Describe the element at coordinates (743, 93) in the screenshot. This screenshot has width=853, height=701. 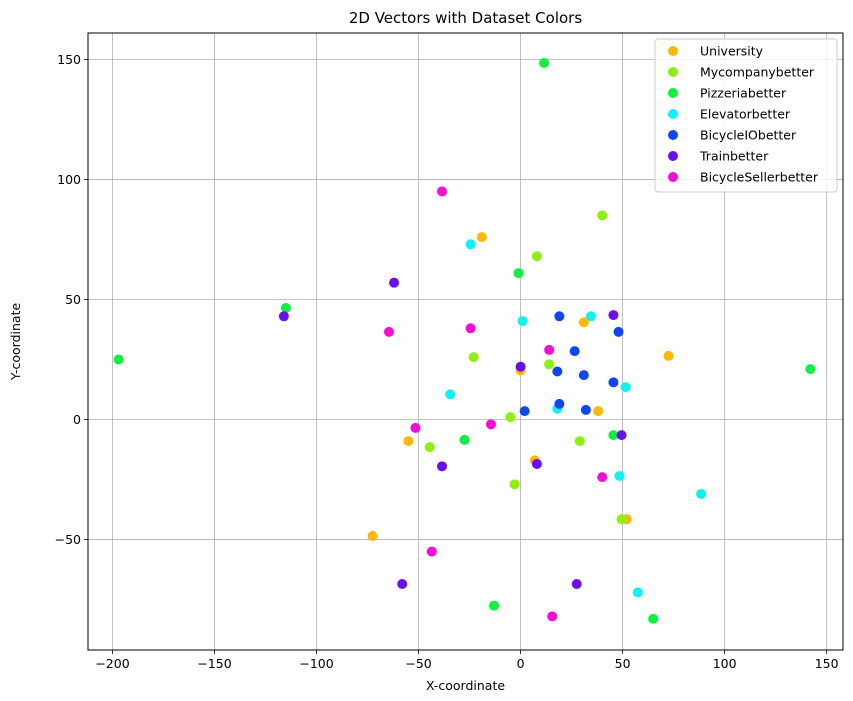
I see `legend-label: Pizzeriabetter` at that location.